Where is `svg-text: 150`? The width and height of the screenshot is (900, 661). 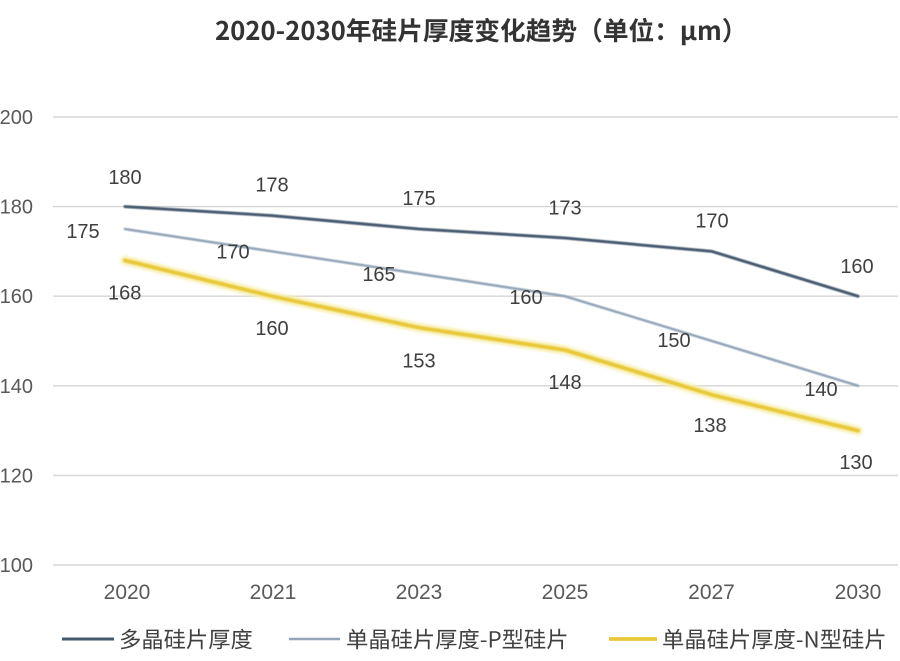
svg-text: 150 is located at coordinates (673, 341).